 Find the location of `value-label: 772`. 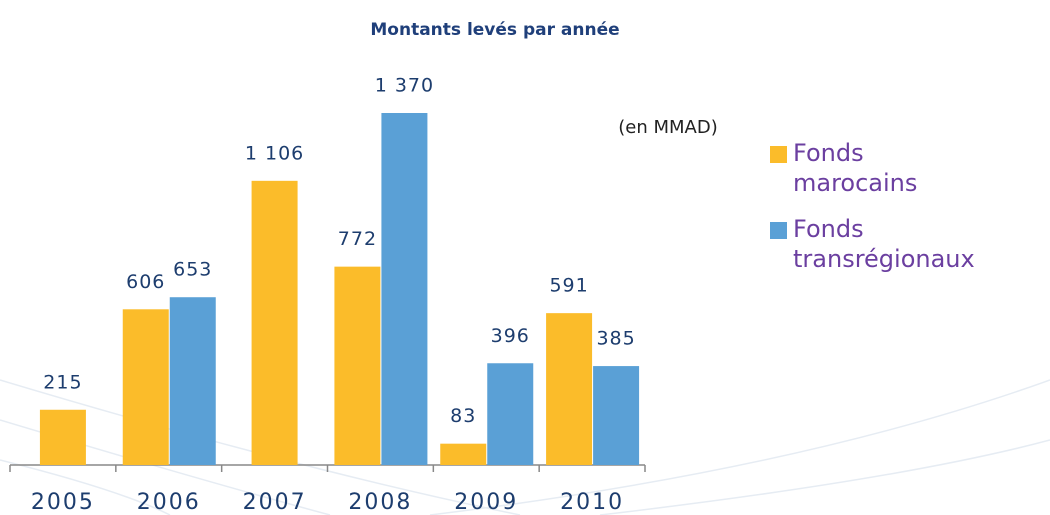

value-label: 772 is located at coordinates (357, 239).